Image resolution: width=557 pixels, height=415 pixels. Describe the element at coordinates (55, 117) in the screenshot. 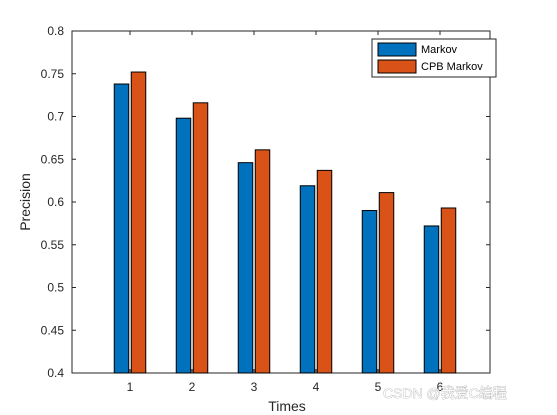

I see `y-tick-label: 0.7` at that location.